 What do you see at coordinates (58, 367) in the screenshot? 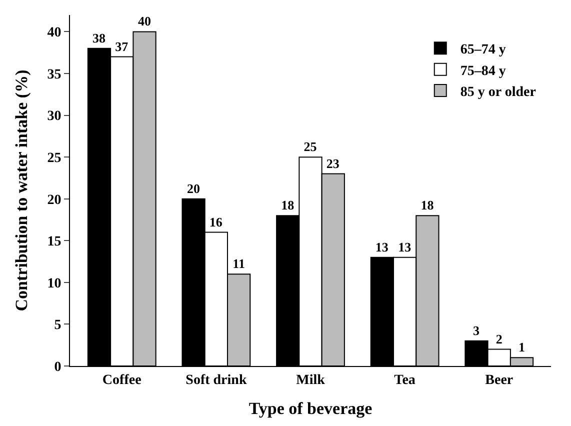
I see `y-tick-label: 0` at bounding box center [58, 367].